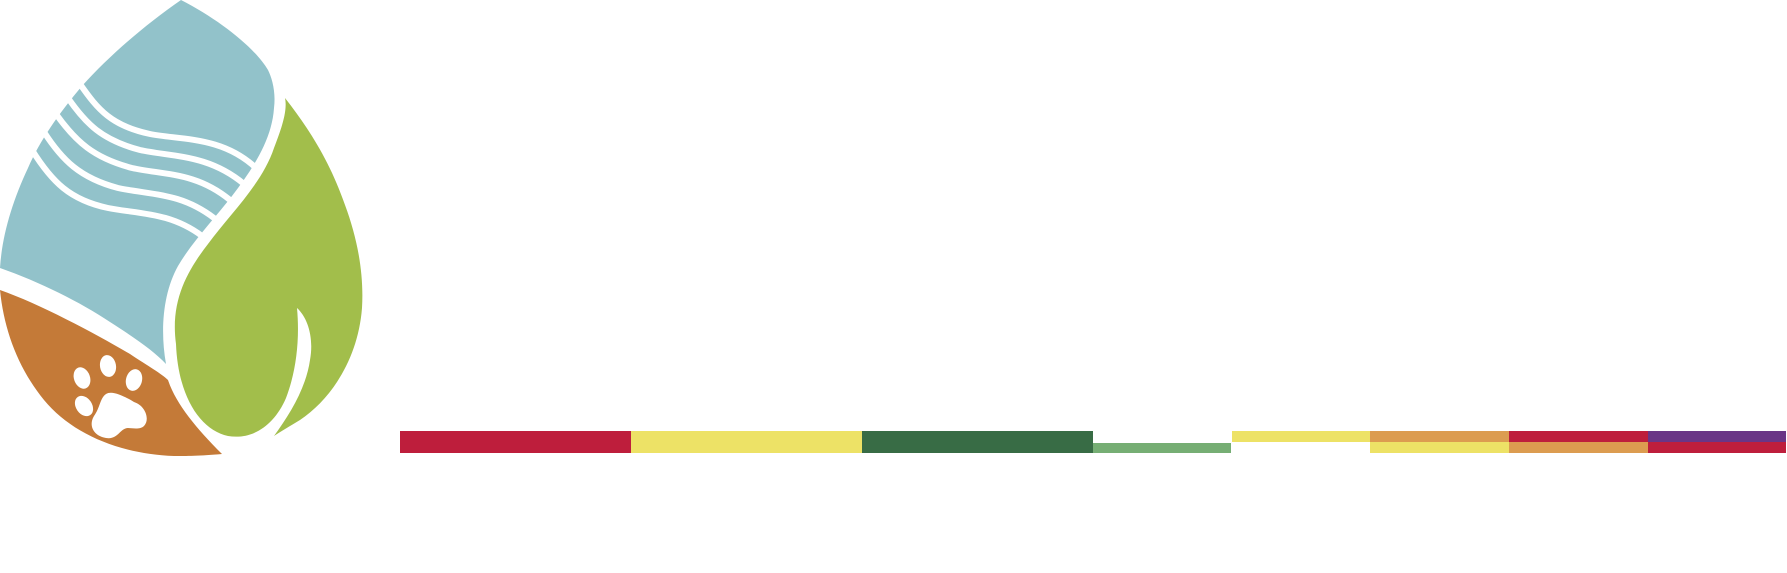 The width and height of the screenshot is (1787, 573). Describe the element at coordinates (746, 442) in the screenshot. I see `stripe-yellow` at that location.